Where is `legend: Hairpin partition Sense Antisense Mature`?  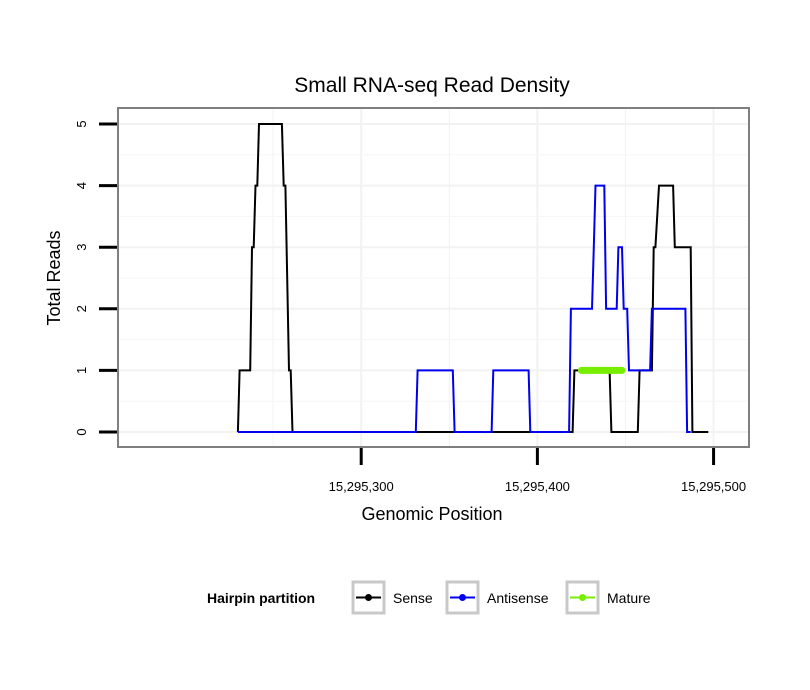
legend: Hairpin partition Sense Antisense Mature is located at coordinates (429, 597).